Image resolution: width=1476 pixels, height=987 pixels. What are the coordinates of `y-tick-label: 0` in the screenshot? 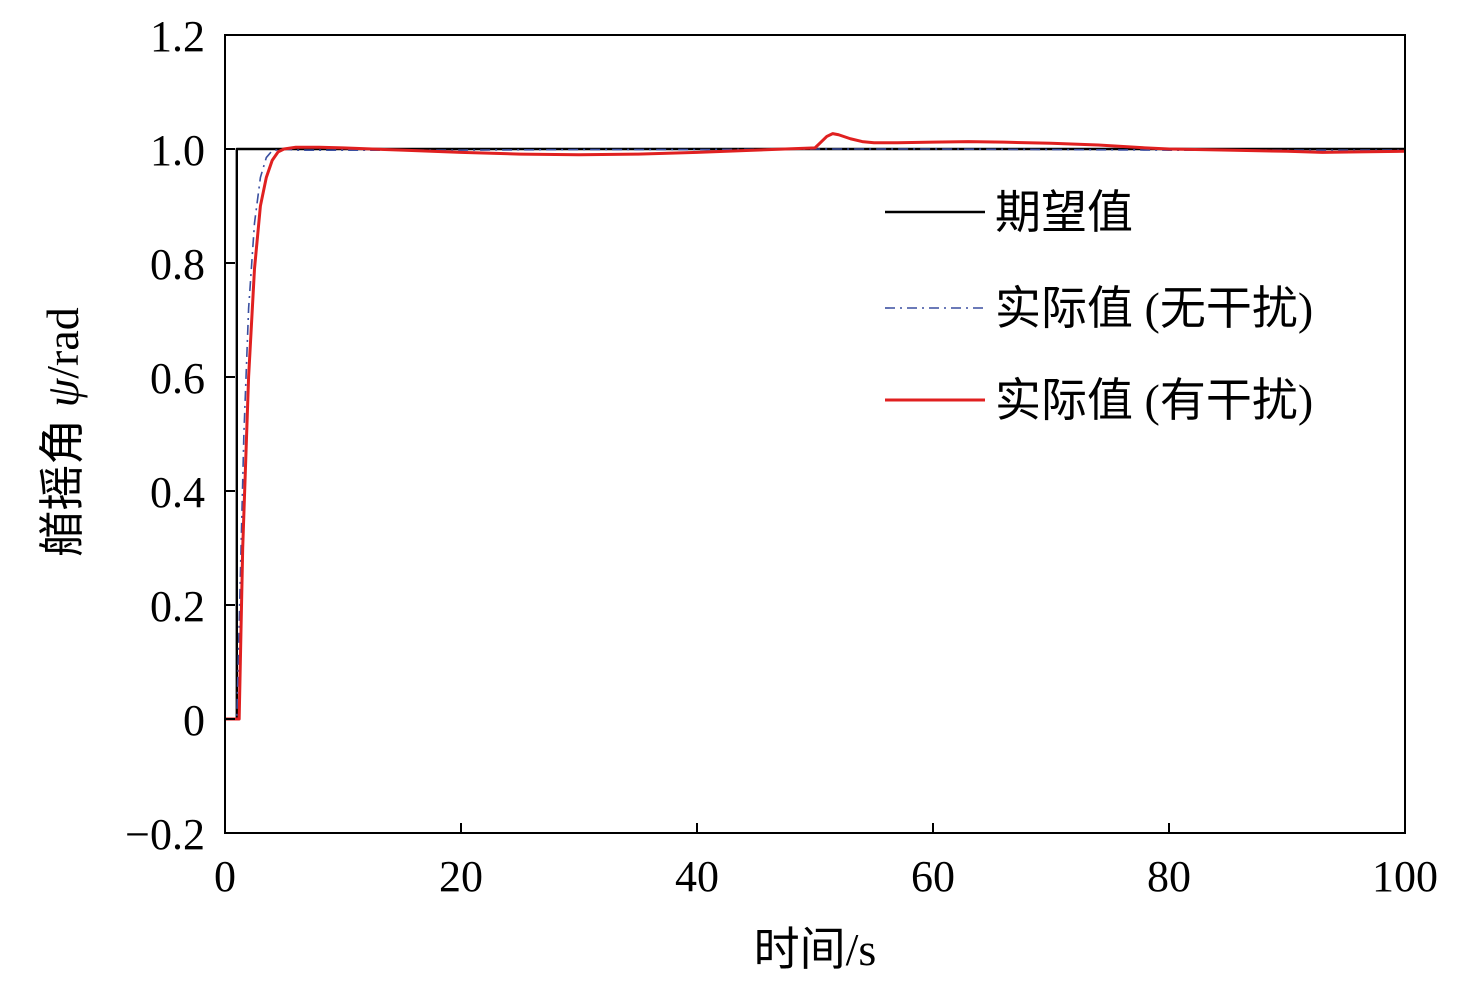 It's located at (194, 720).